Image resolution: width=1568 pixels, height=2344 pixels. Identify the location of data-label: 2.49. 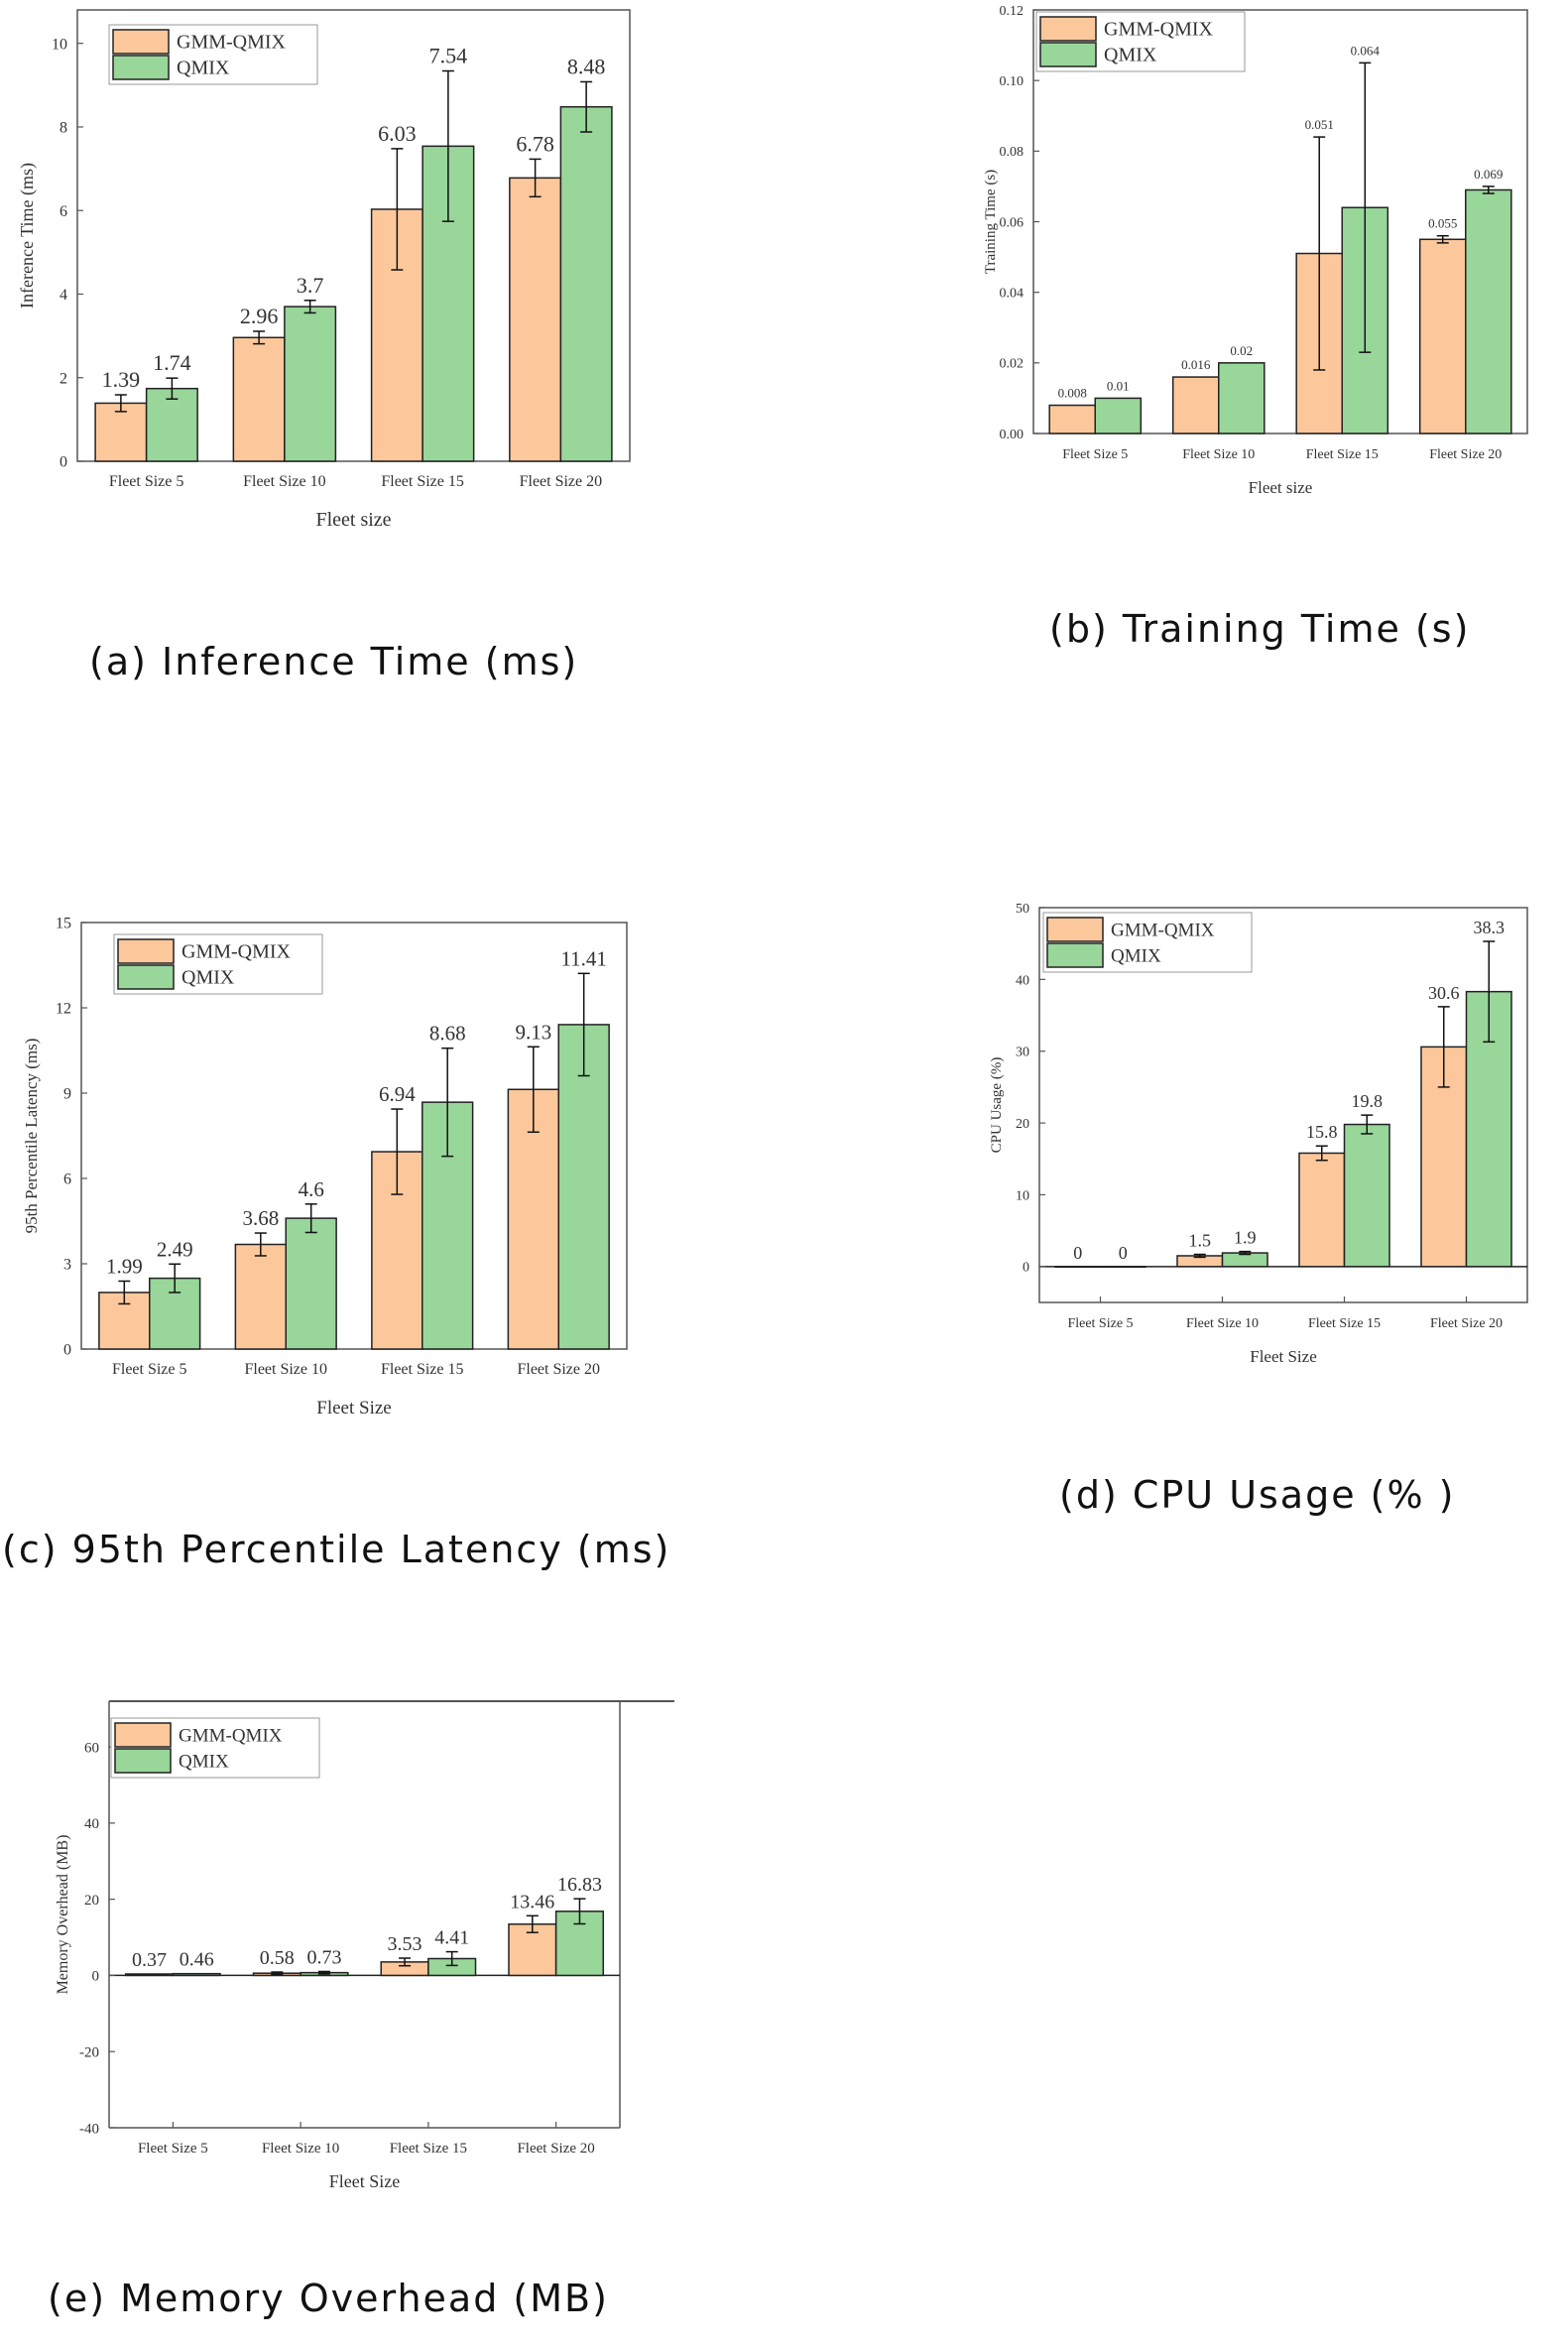
(175, 1249).